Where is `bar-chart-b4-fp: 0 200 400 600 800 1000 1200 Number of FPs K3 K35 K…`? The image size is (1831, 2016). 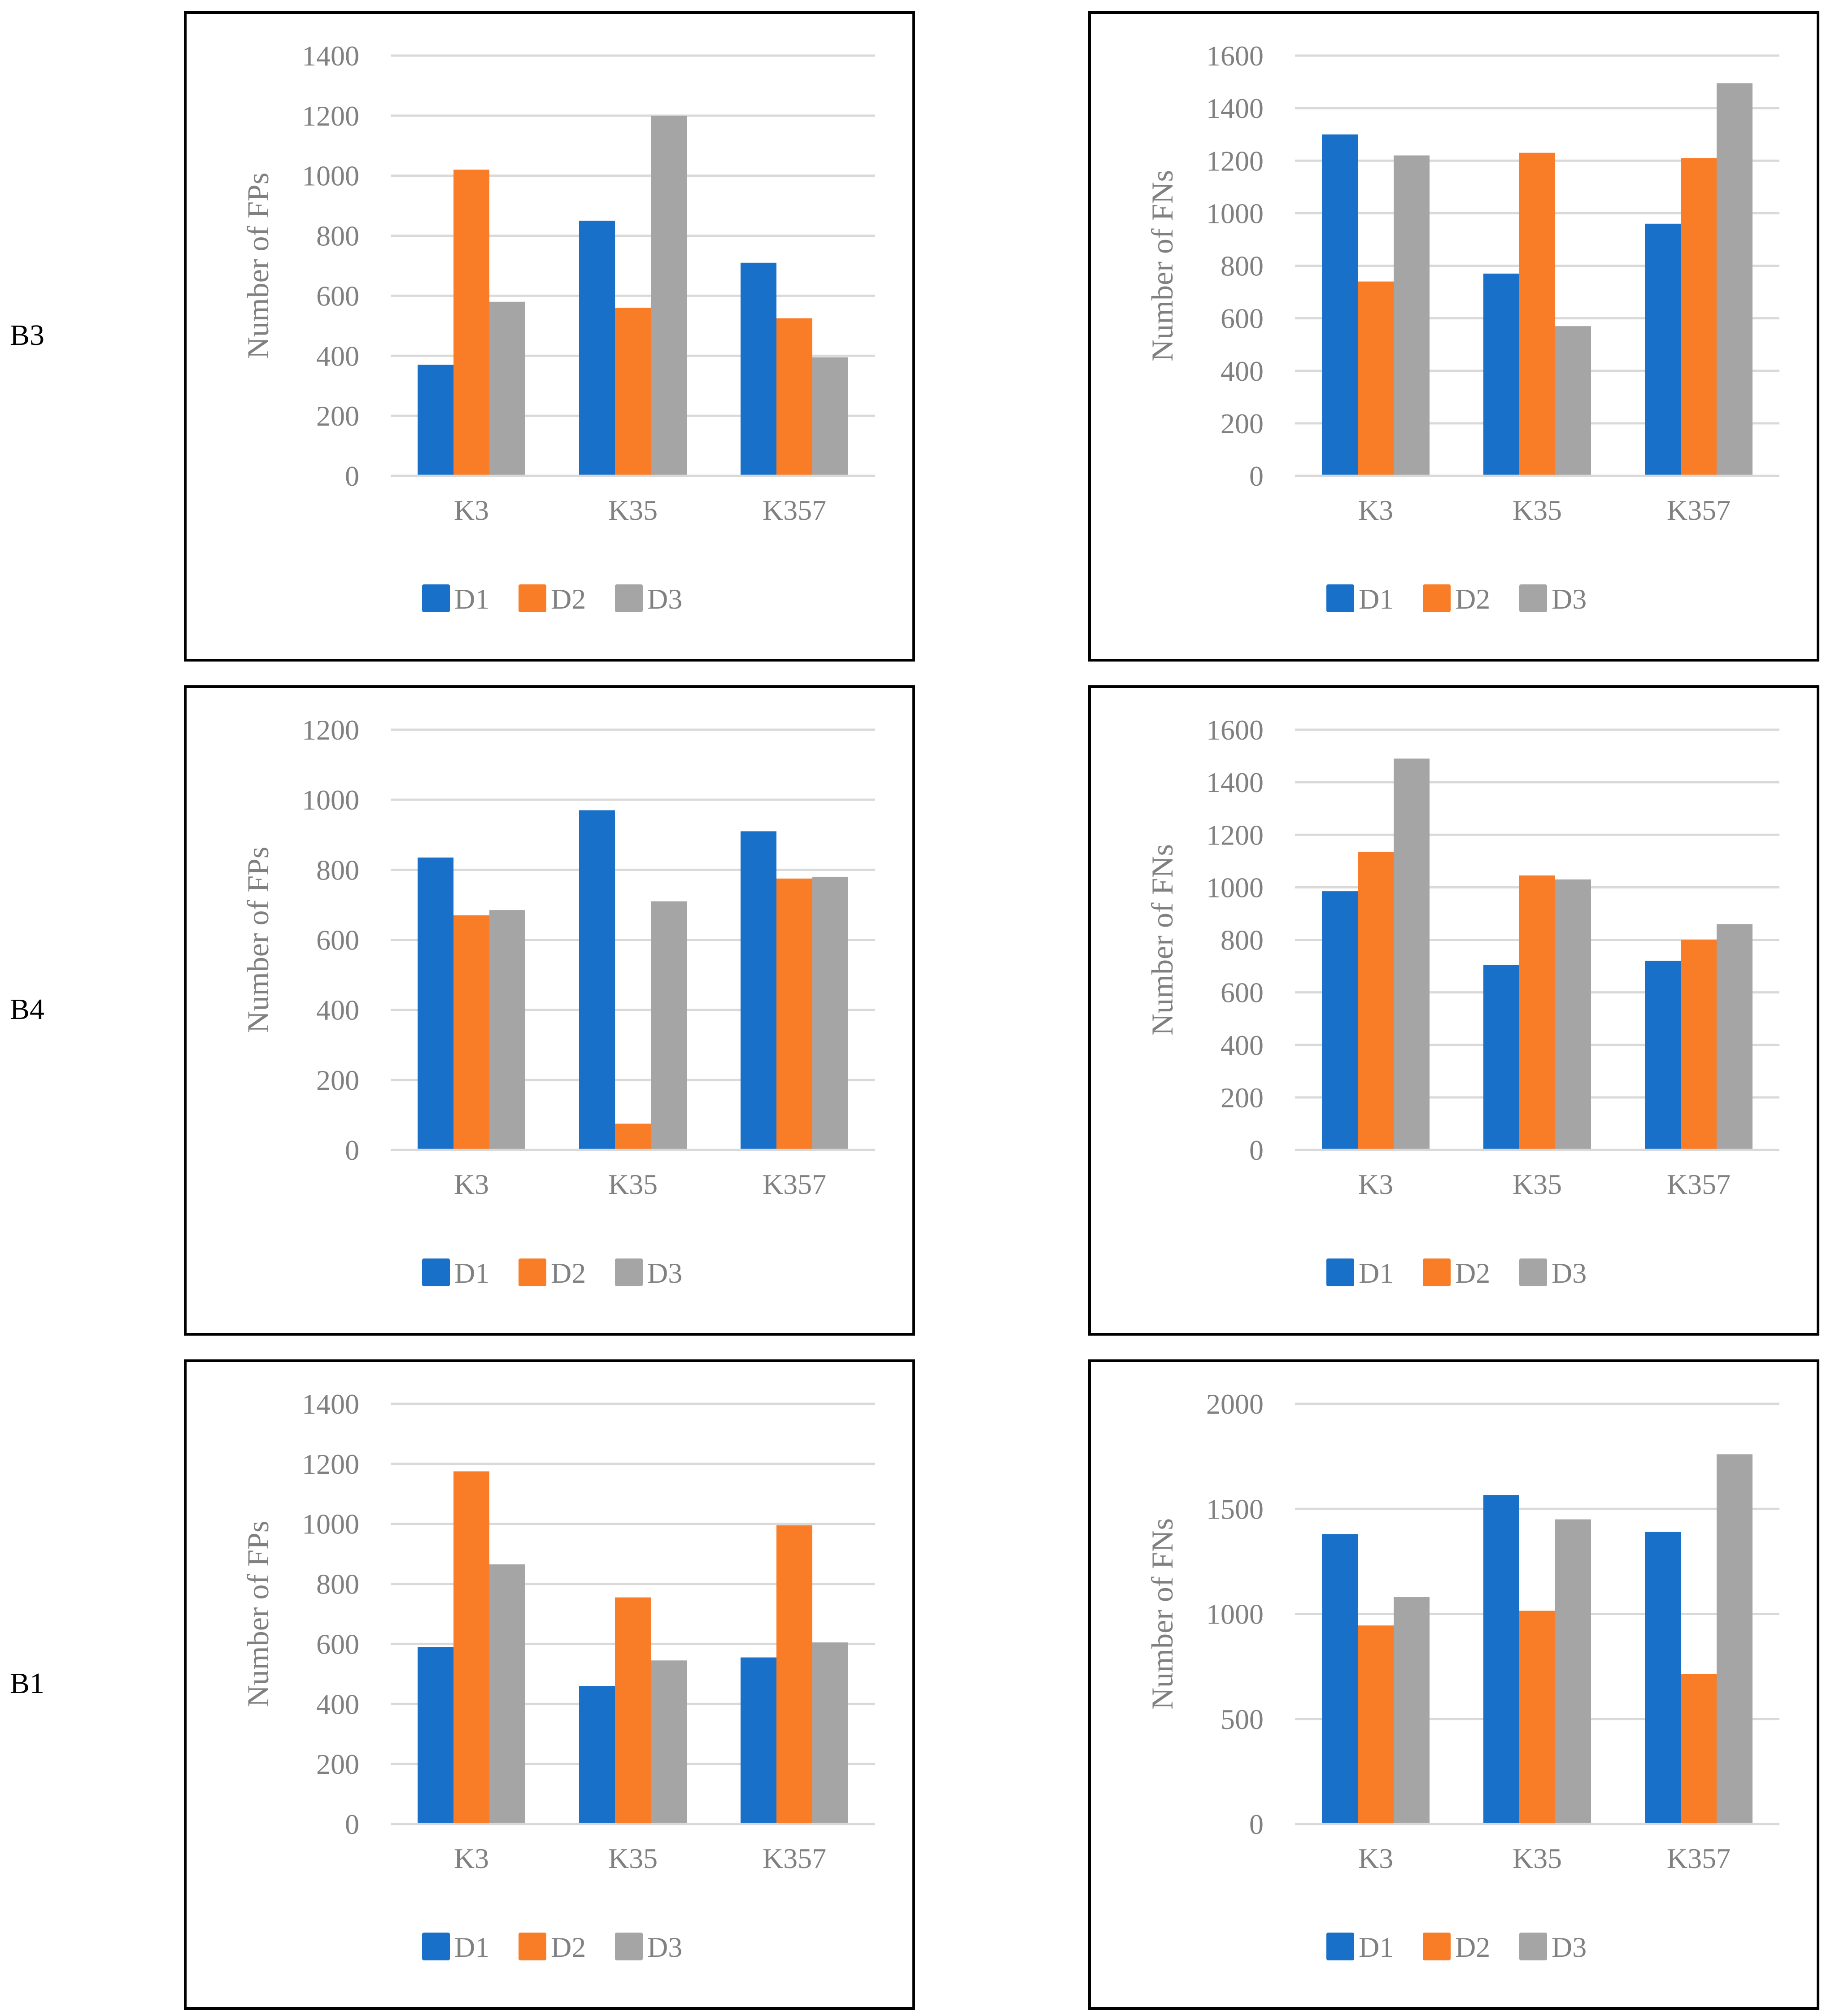 bar-chart-b4-fp: 0 200 400 600 800 1000 1200 Number of FPs K3 K35 K… is located at coordinates (558, 1002).